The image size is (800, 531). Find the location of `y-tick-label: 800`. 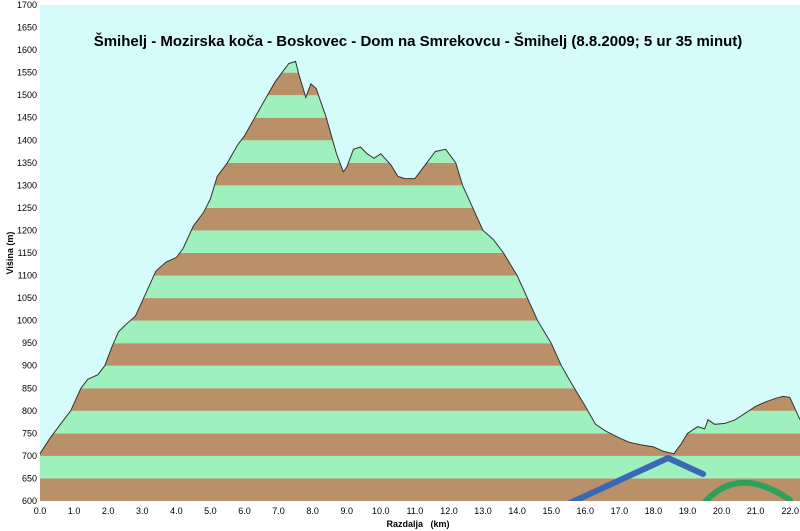

y-tick-label: 800 is located at coordinates (29, 411).